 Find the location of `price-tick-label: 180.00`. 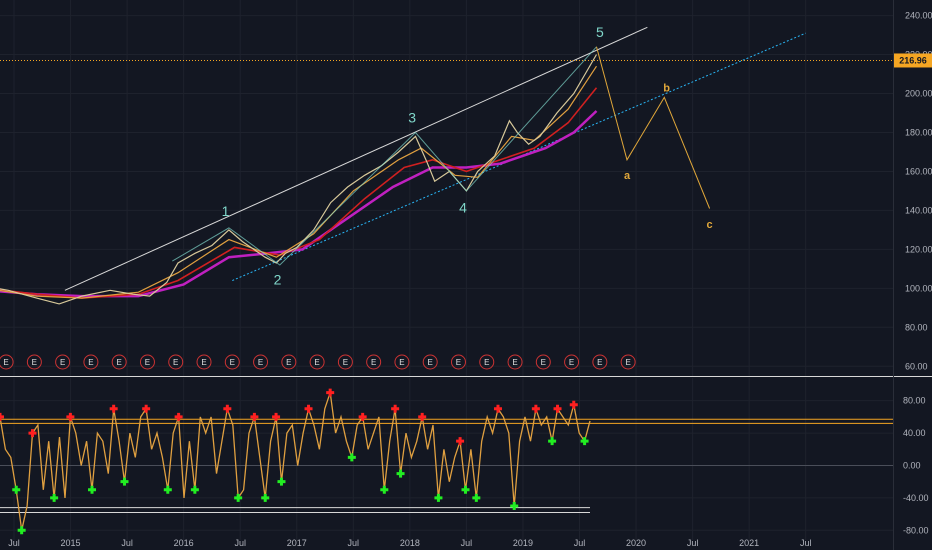

price-tick-label: 180.00 is located at coordinates (918, 132).